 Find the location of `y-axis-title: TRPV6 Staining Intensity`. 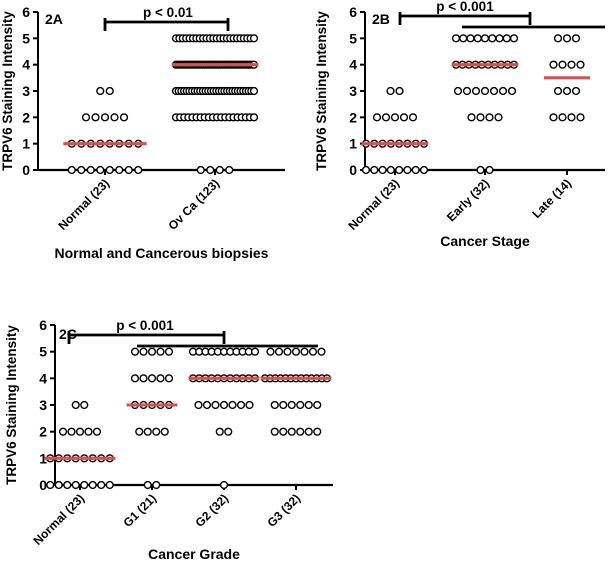

y-axis-title: TRPV6 Staining Intensity is located at coordinates (7, 91).